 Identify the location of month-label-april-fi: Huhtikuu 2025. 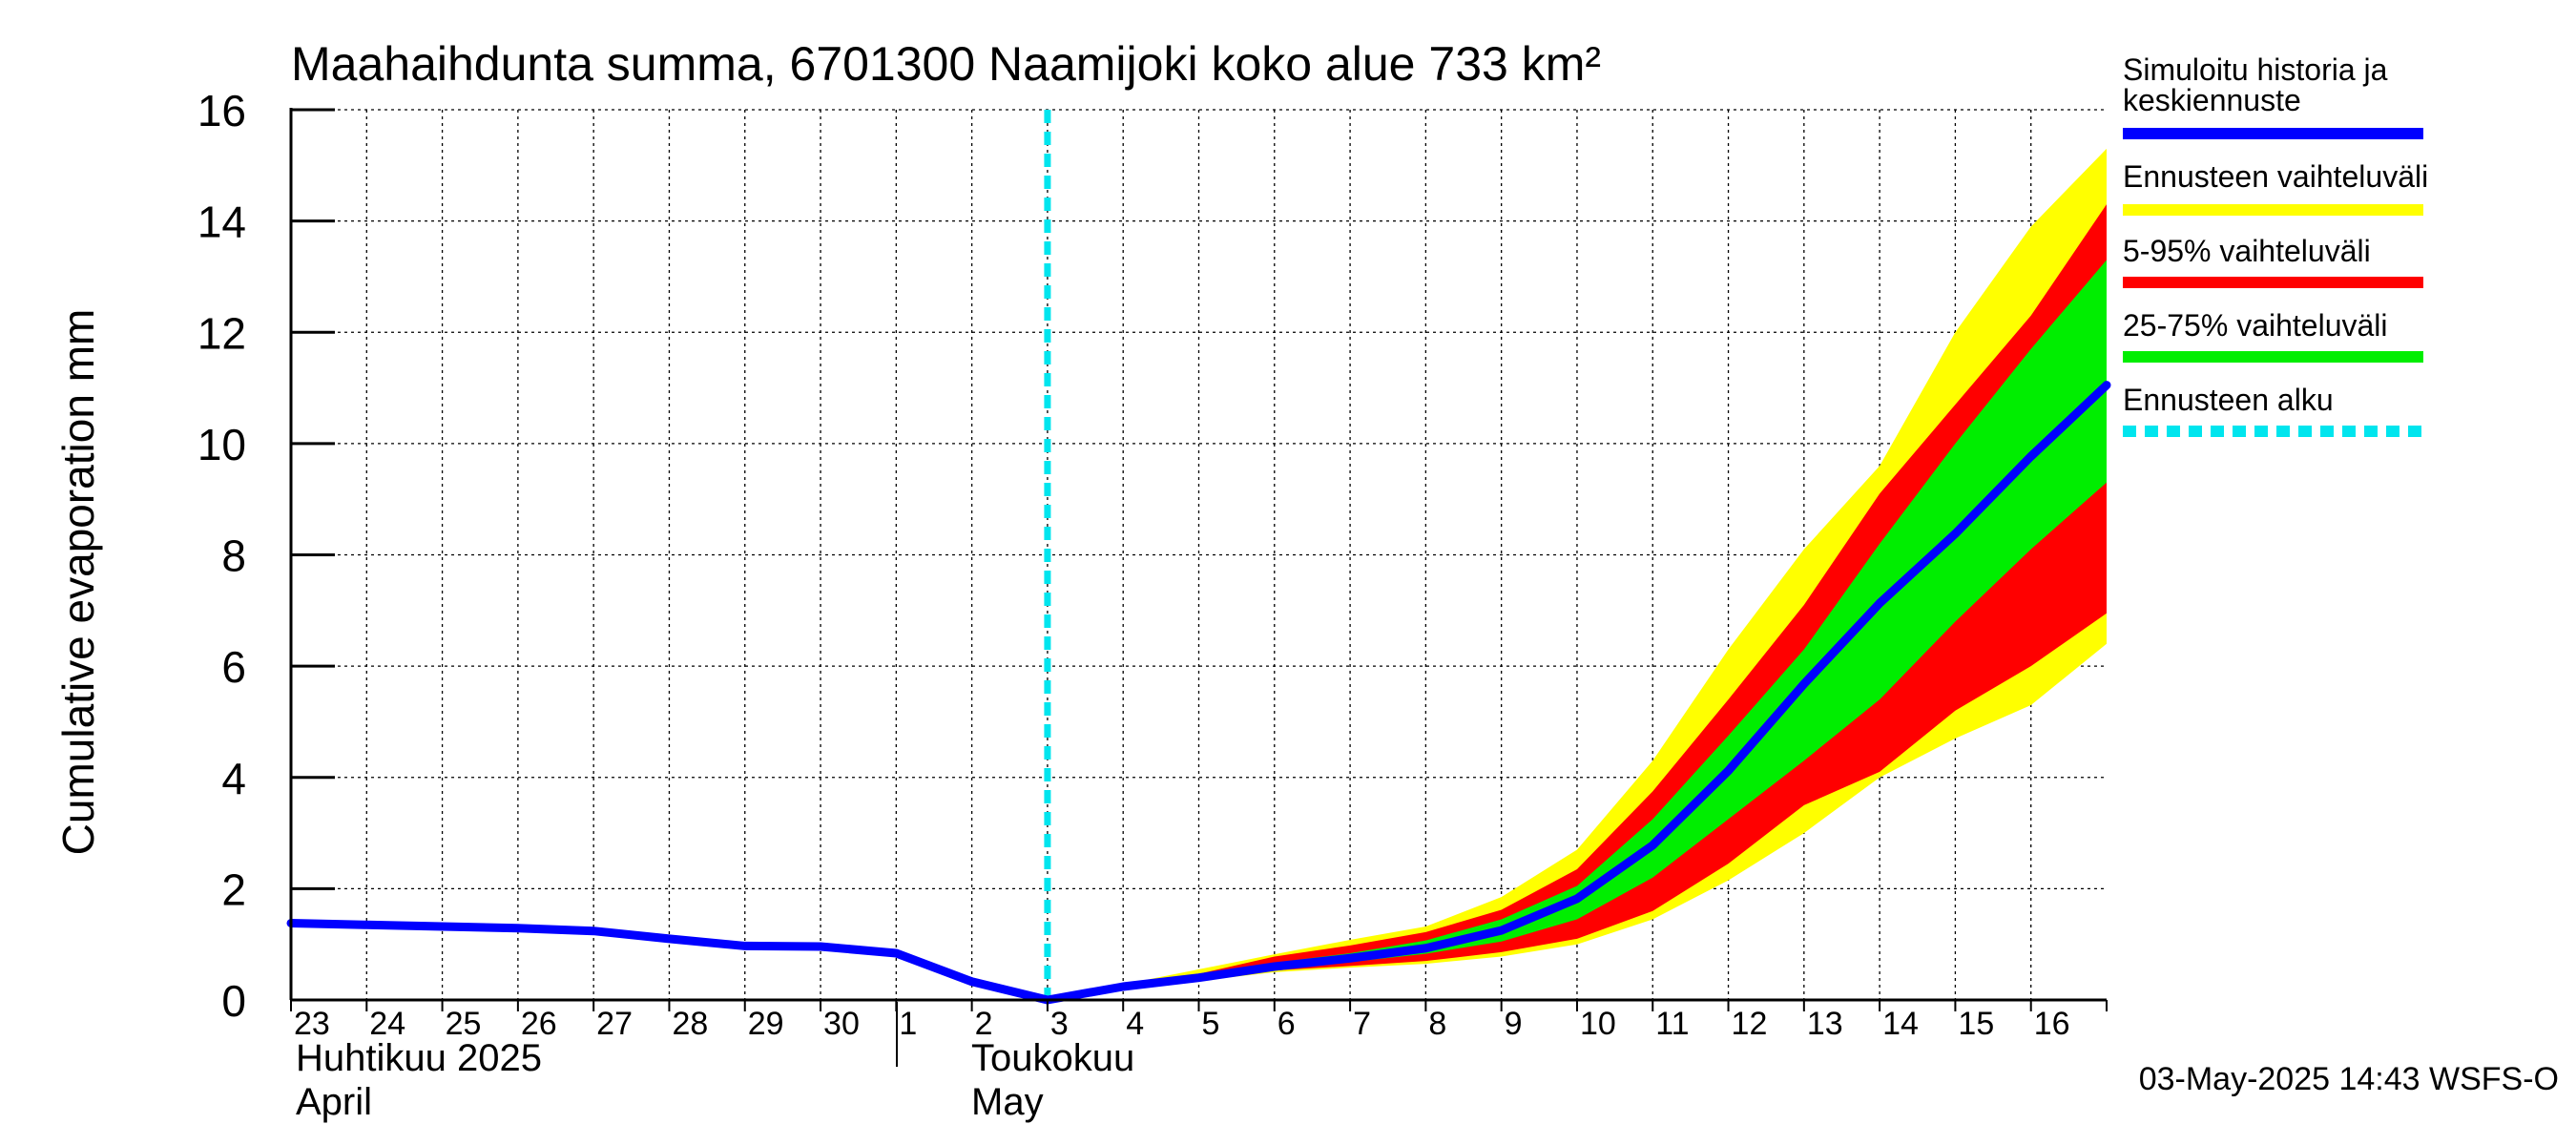
(419, 1058).